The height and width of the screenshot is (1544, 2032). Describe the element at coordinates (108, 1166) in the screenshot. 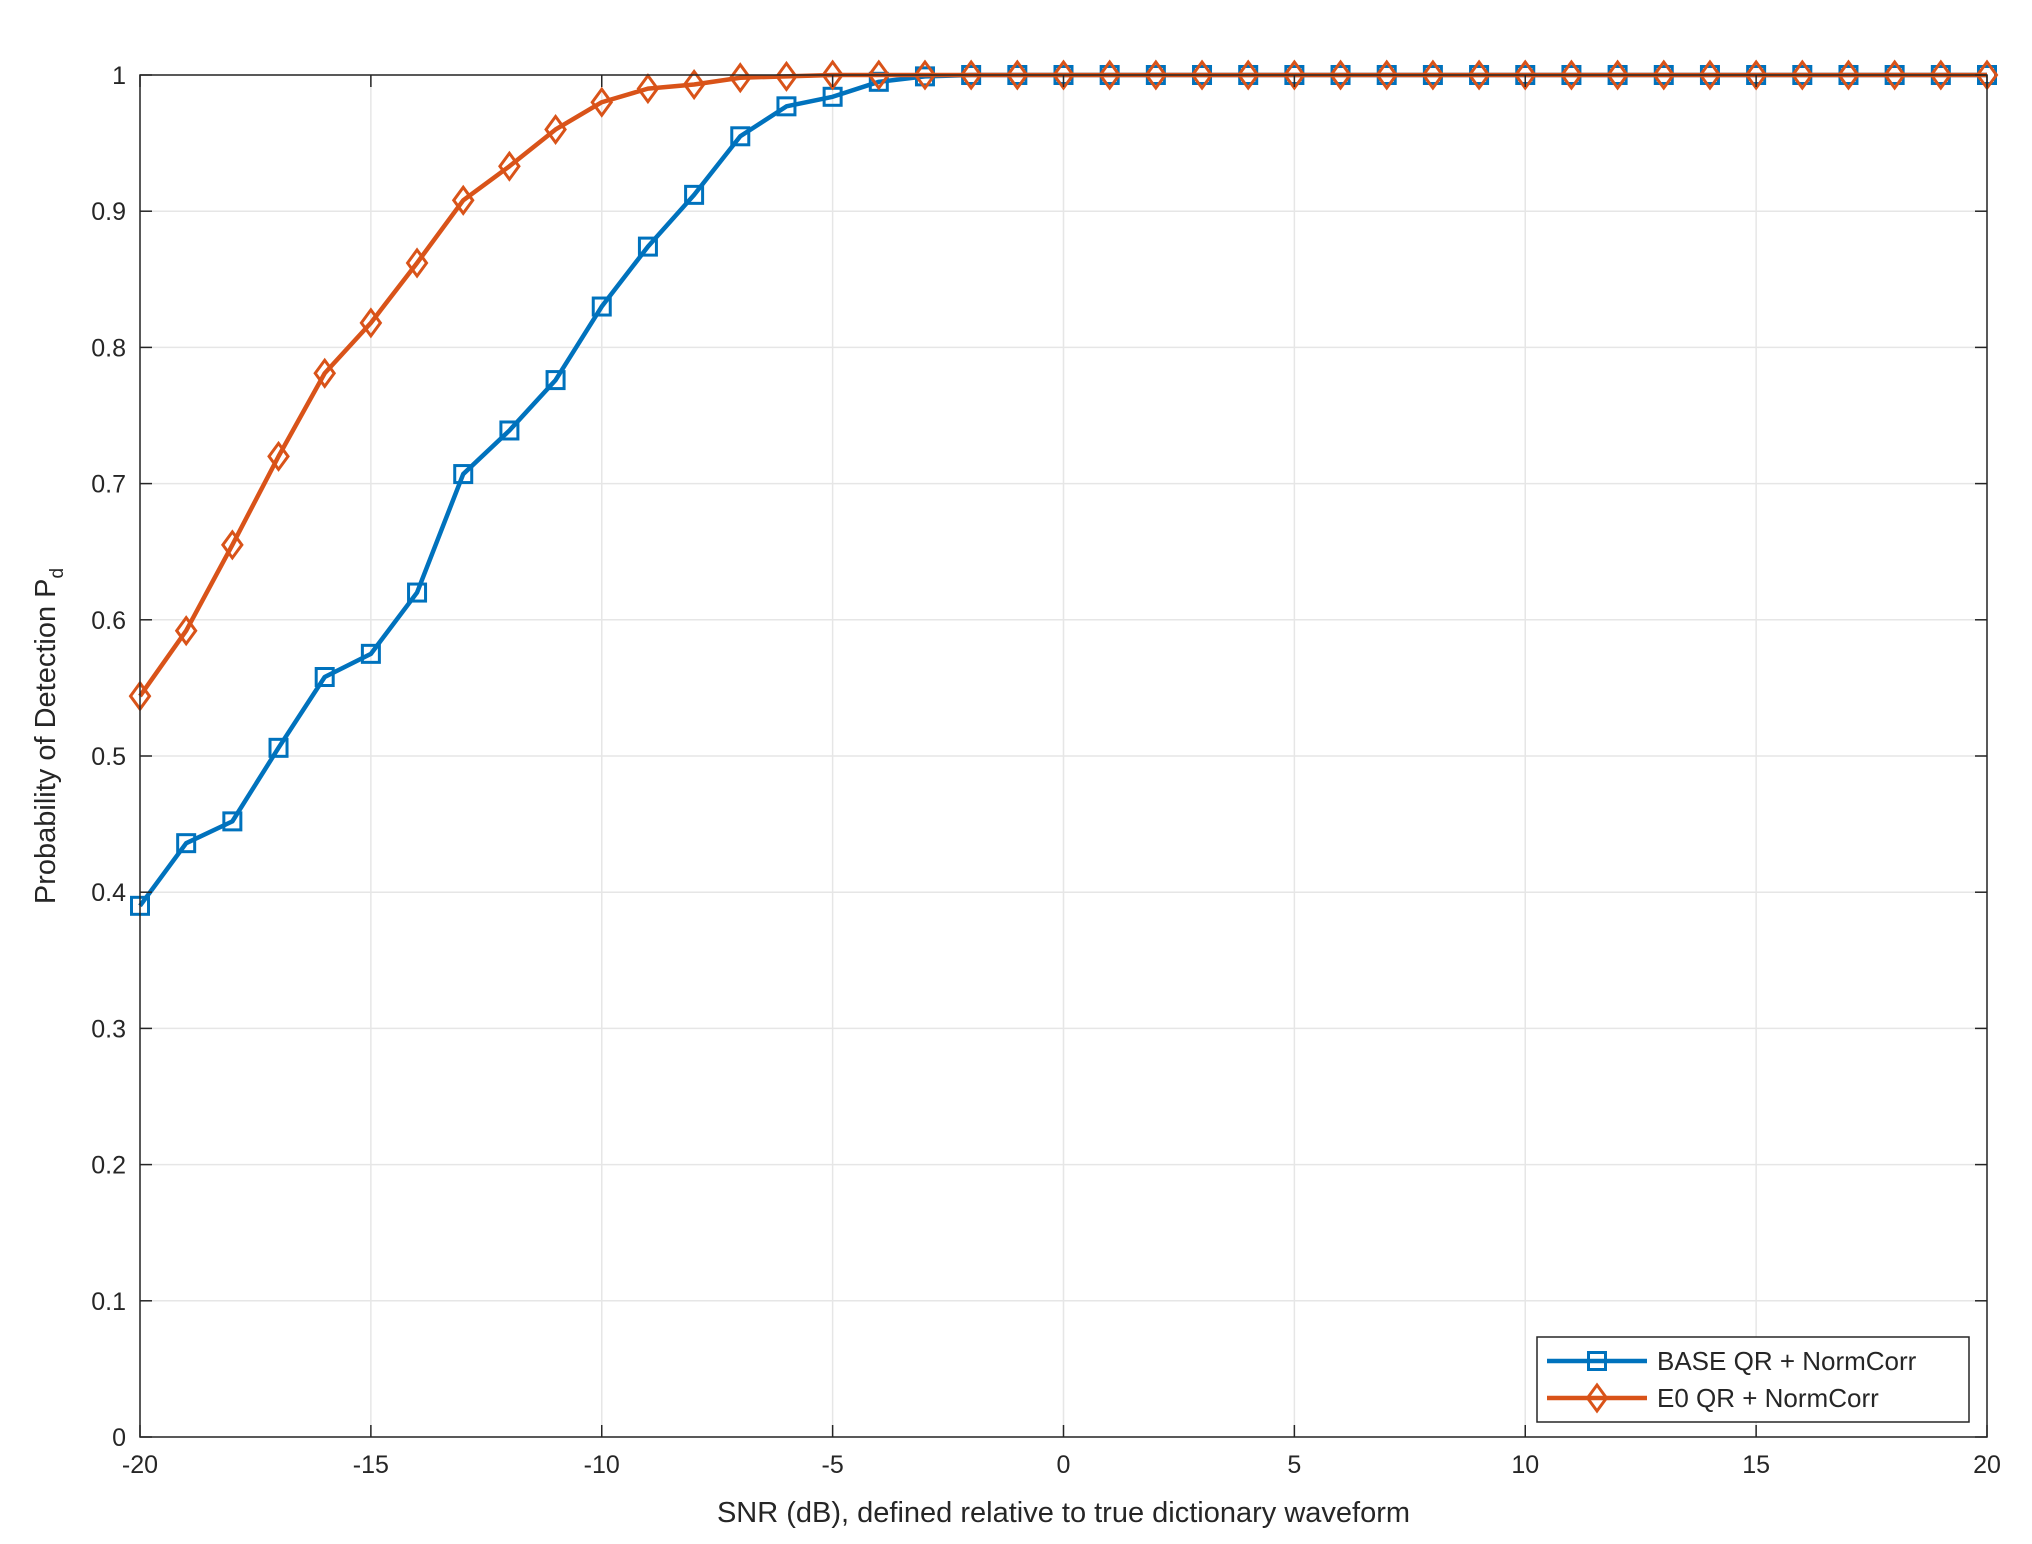

I see `y-tick-label: 0.2` at that location.